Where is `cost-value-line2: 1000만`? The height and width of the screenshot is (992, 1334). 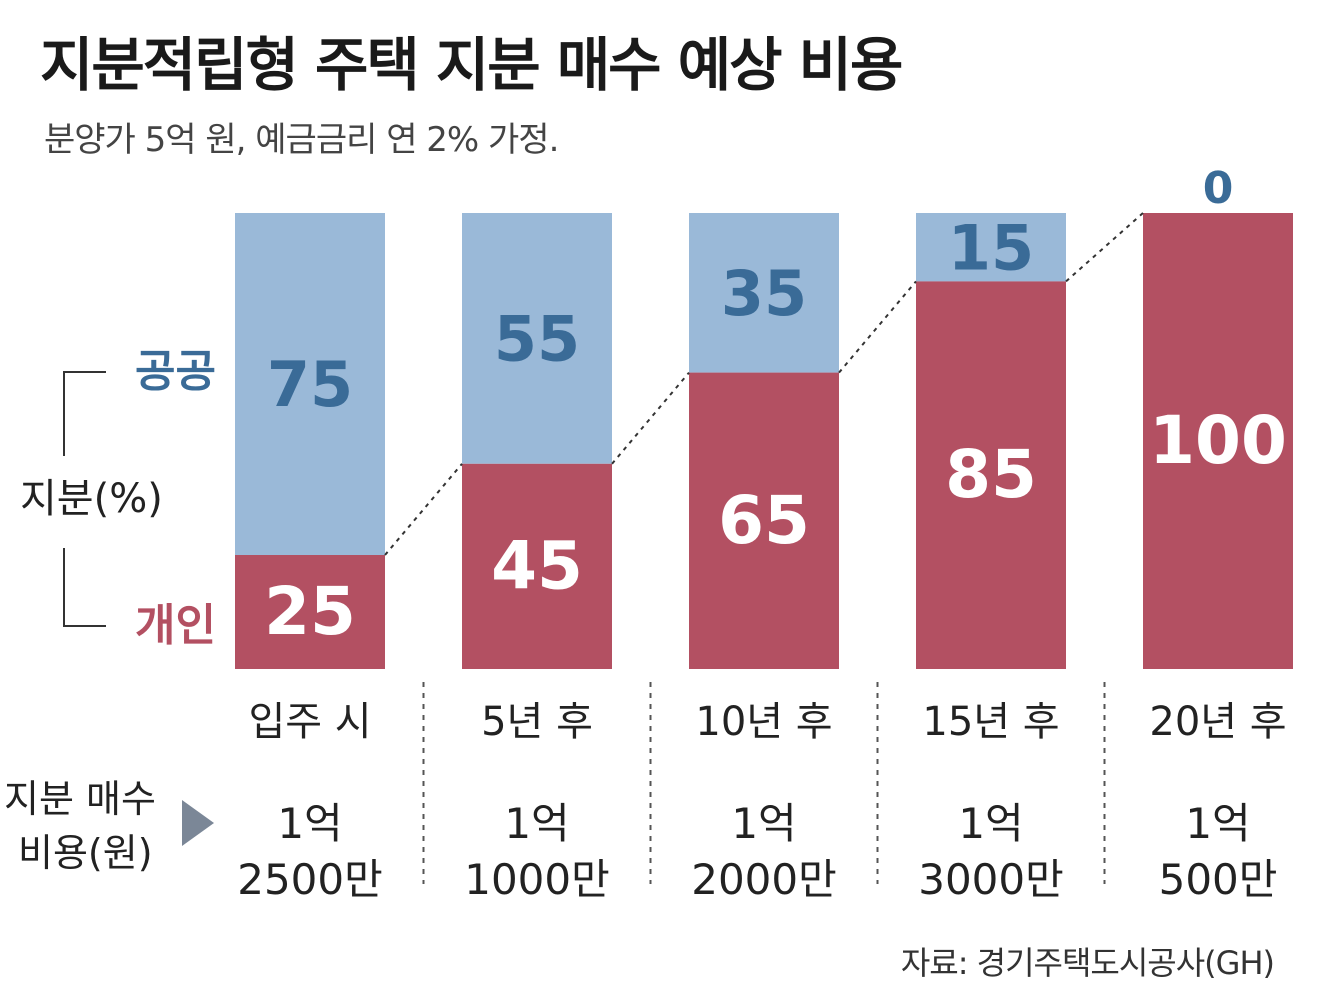 cost-value-line2: 1000만 is located at coordinates (537, 879).